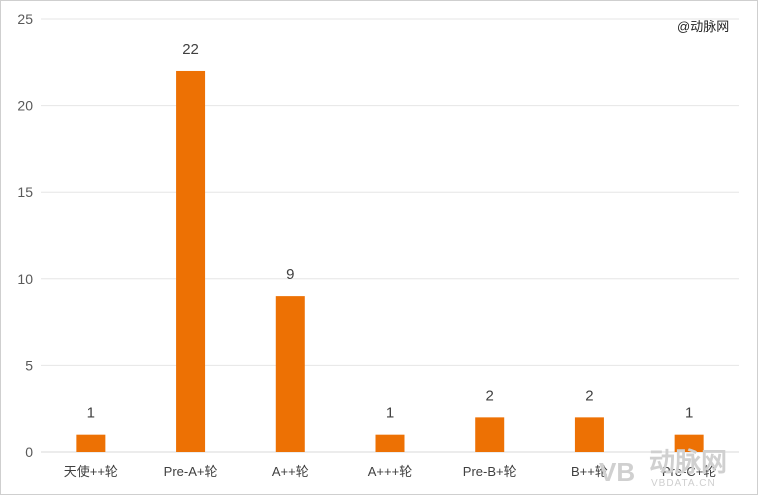 Image resolution: width=758 pixels, height=495 pixels. What do you see at coordinates (589, 471) in the screenshot?
I see `x-tick-label: B++轮` at bounding box center [589, 471].